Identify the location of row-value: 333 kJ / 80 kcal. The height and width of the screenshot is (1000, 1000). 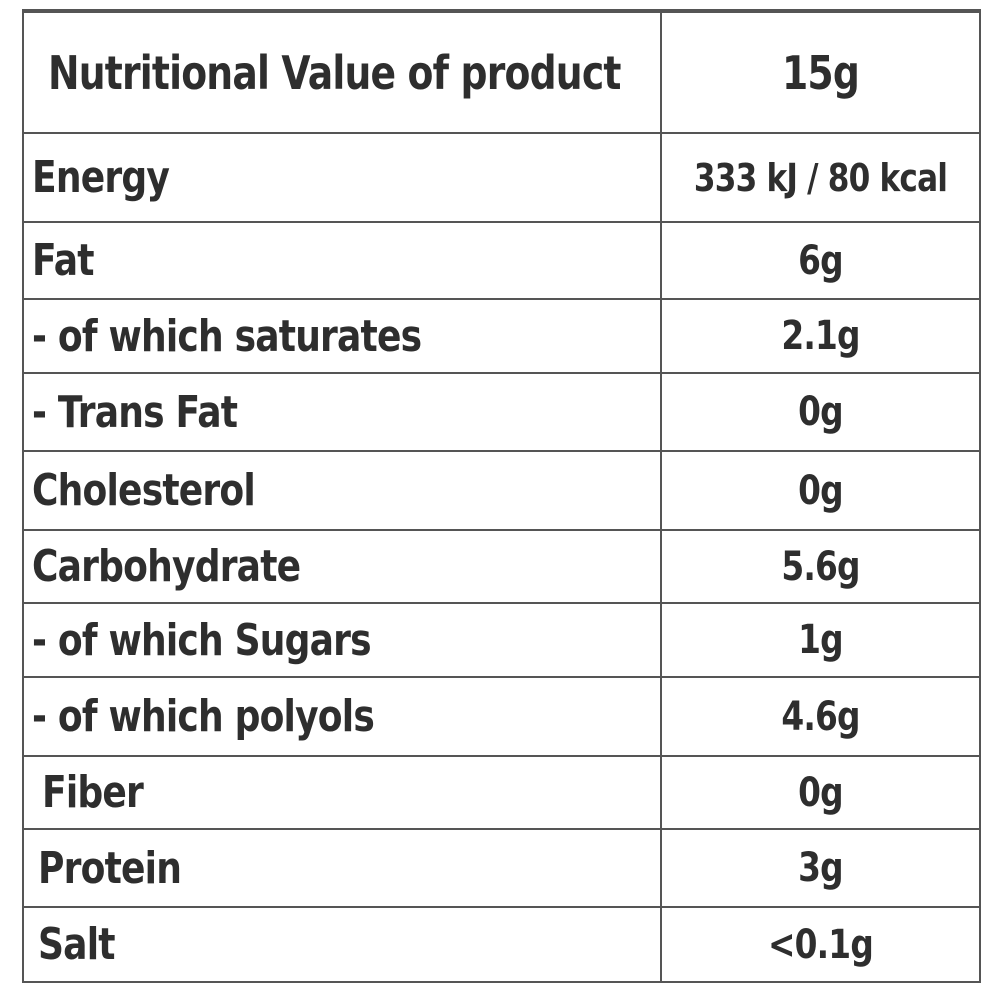
(821, 177).